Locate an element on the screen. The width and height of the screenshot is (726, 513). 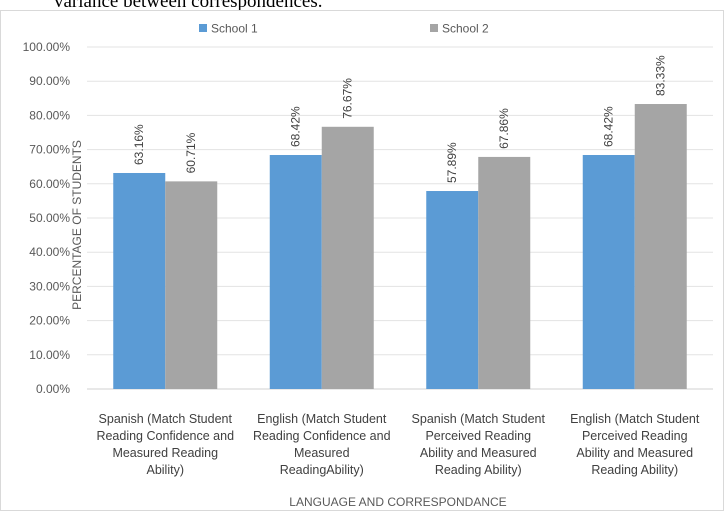
y-tick-label: 0.00% is located at coordinates (53, 389).